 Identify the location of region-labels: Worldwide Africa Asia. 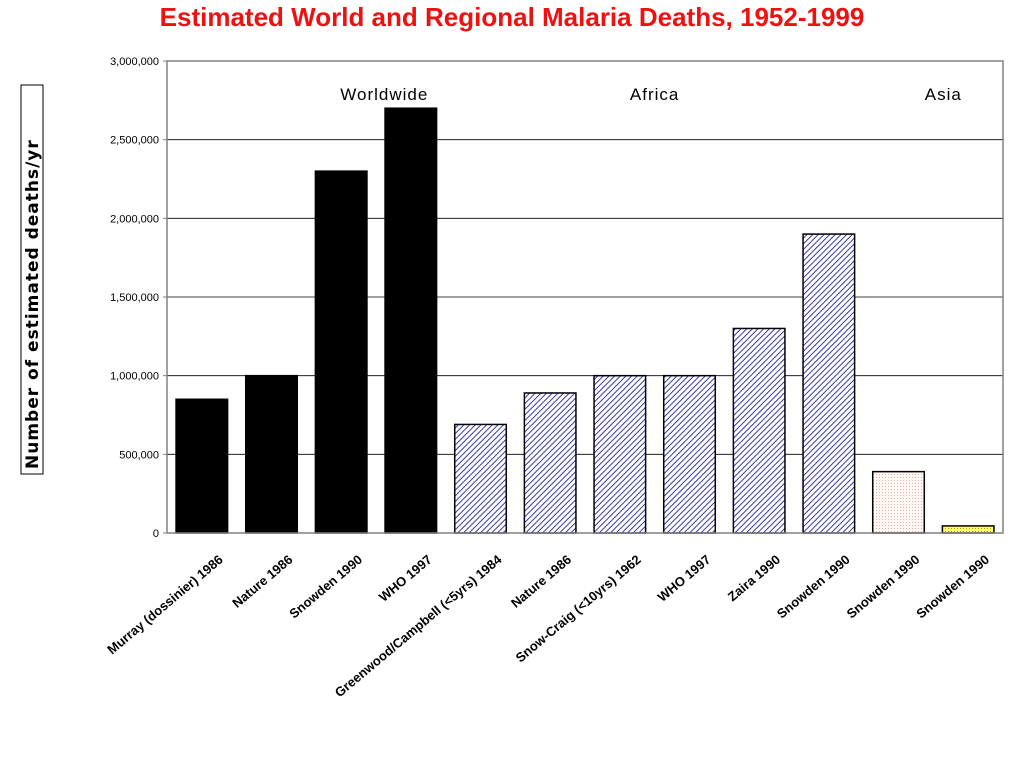
(651, 94).